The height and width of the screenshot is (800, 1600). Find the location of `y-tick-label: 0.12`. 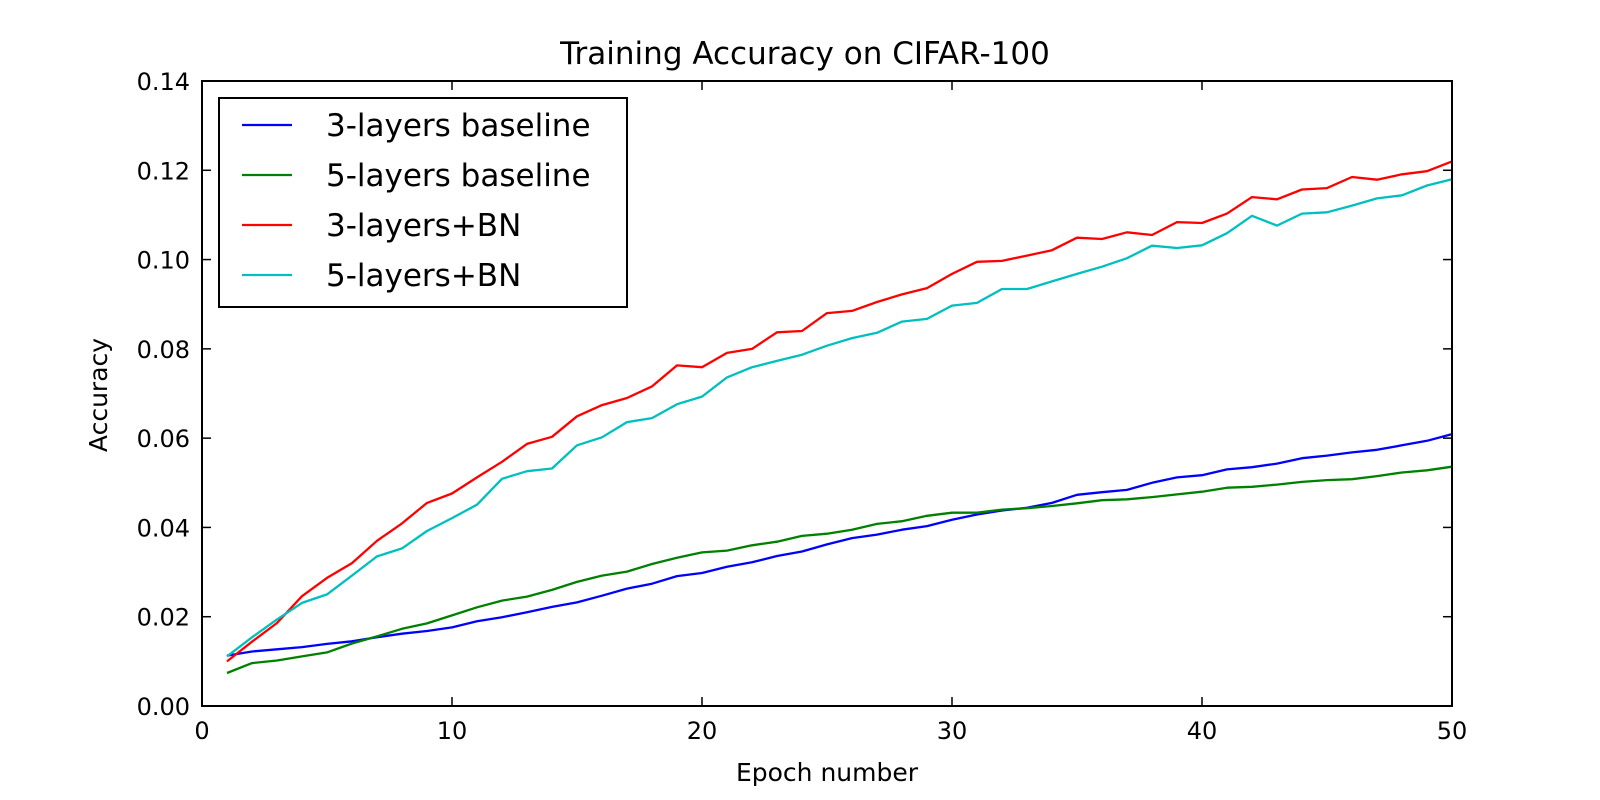

y-tick-label: 0.12 is located at coordinates (163, 171).